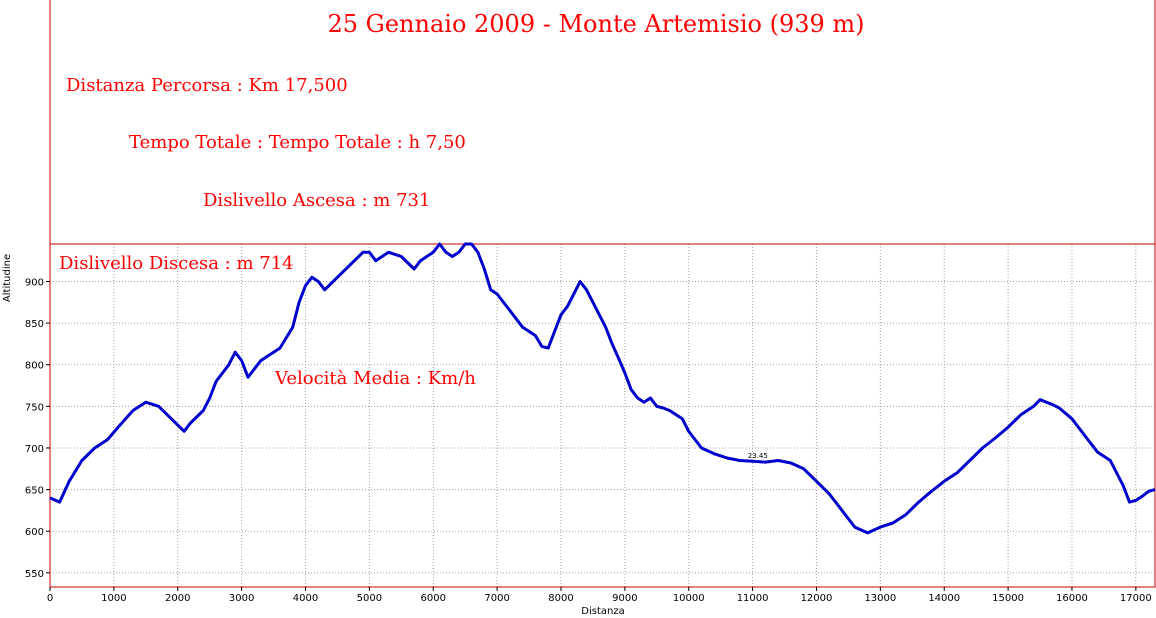 The height and width of the screenshot is (618, 1156). Describe the element at coordinates (34, 282) in the screenshot. I see `y-tick-label: 900` at that location.